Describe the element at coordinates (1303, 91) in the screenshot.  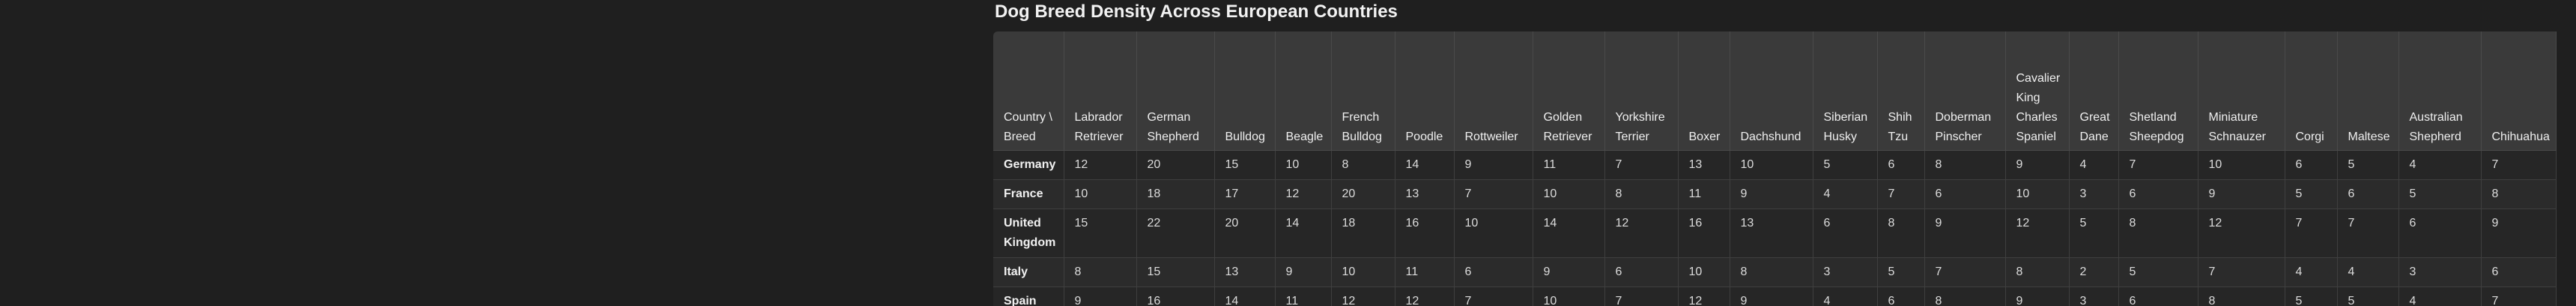
I see `column-header: Beagle` at that location.